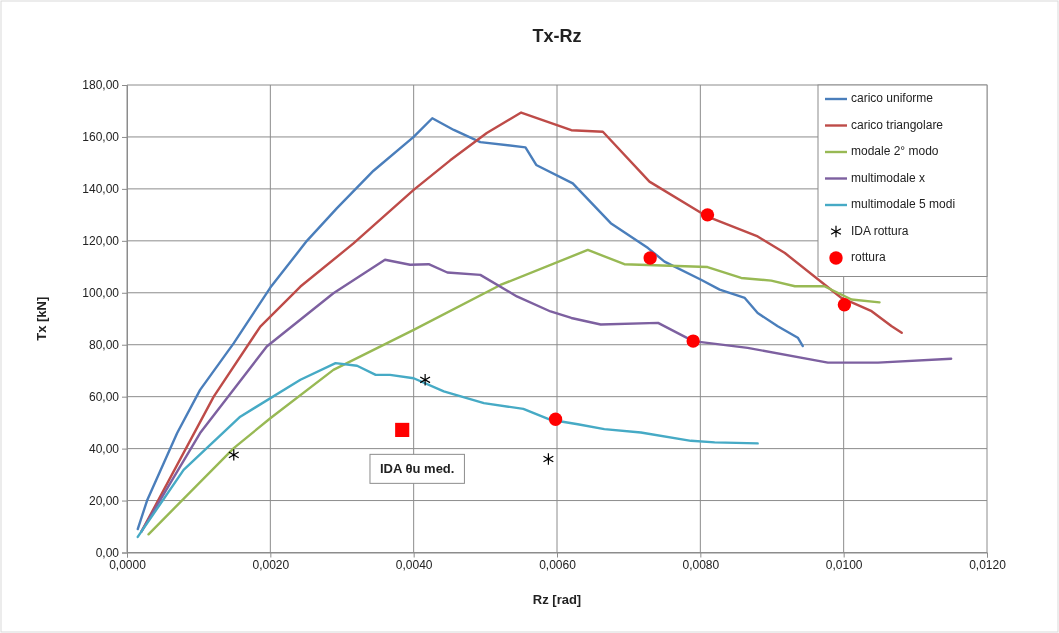 The image size is (1059, 633). I want to click on x-axis-title: Rz [rad], so click(557, 599).